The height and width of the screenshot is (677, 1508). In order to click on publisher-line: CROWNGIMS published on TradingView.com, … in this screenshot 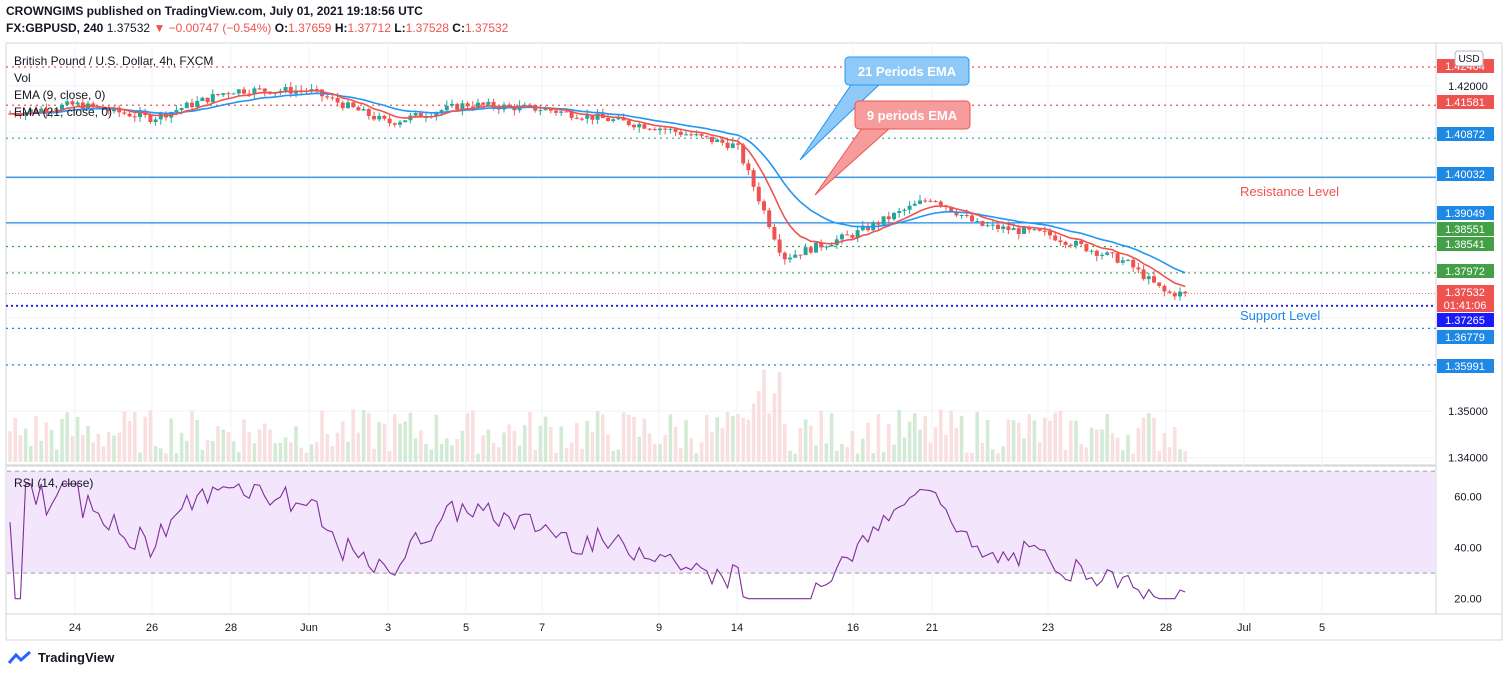, I will do `click(214, 11)`.